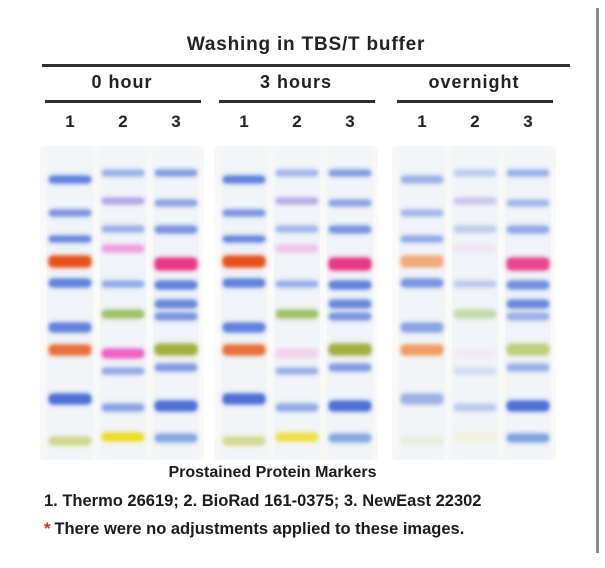 This screenshot has width=605, height=568. I want to click on group-label: 3 hours, so click(295, 82).